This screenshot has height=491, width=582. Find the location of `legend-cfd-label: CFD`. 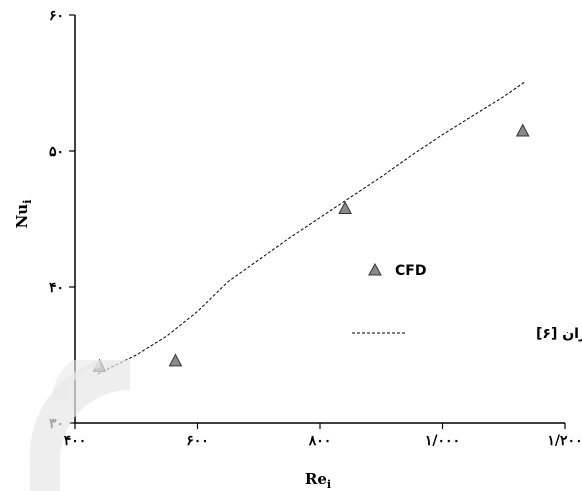

legend-cfd-label: CFD is located at coordinates (410, 271).